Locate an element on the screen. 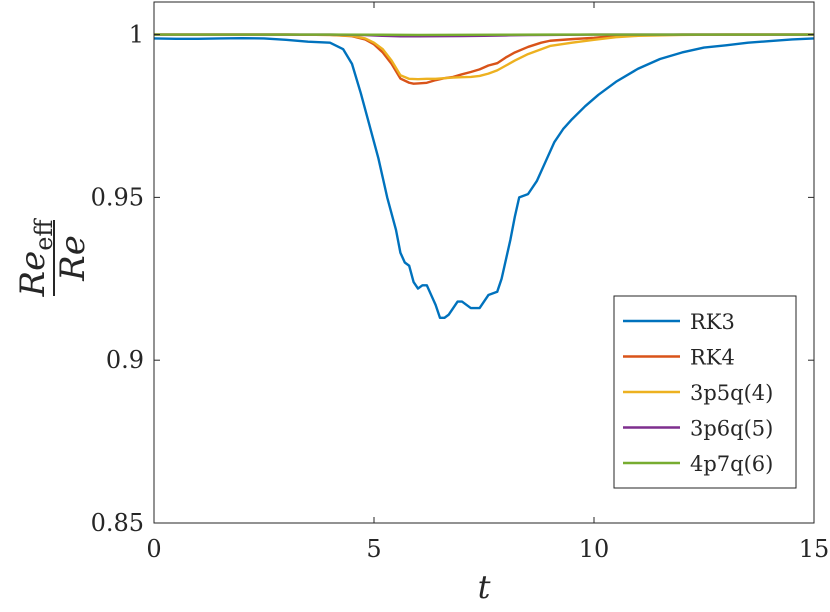 The image size is (830, 612). legend-label: 3p5q(4) is located at coordinates (731, 393).